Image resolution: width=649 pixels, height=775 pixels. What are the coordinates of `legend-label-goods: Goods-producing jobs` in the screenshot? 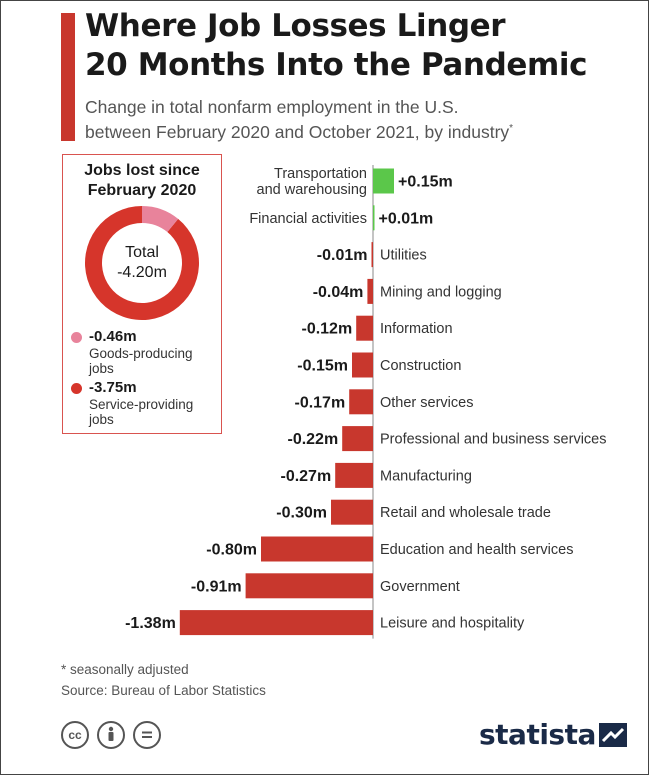 It's located at (141, 361).